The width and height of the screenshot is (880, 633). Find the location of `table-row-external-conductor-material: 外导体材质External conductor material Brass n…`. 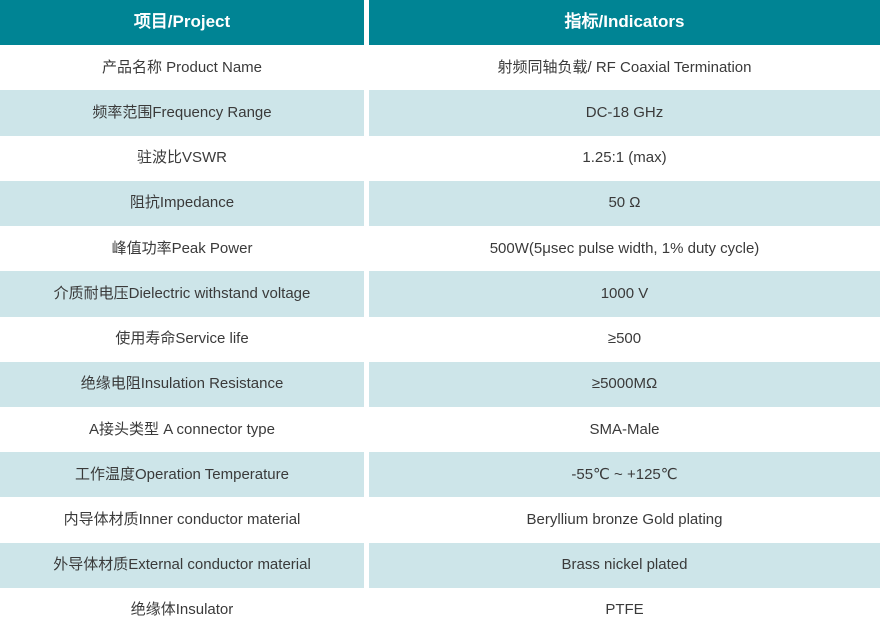

table-row-external-conductor-material: 外导体材质External conductor material Brass n… is located at coordinates (440, 565).